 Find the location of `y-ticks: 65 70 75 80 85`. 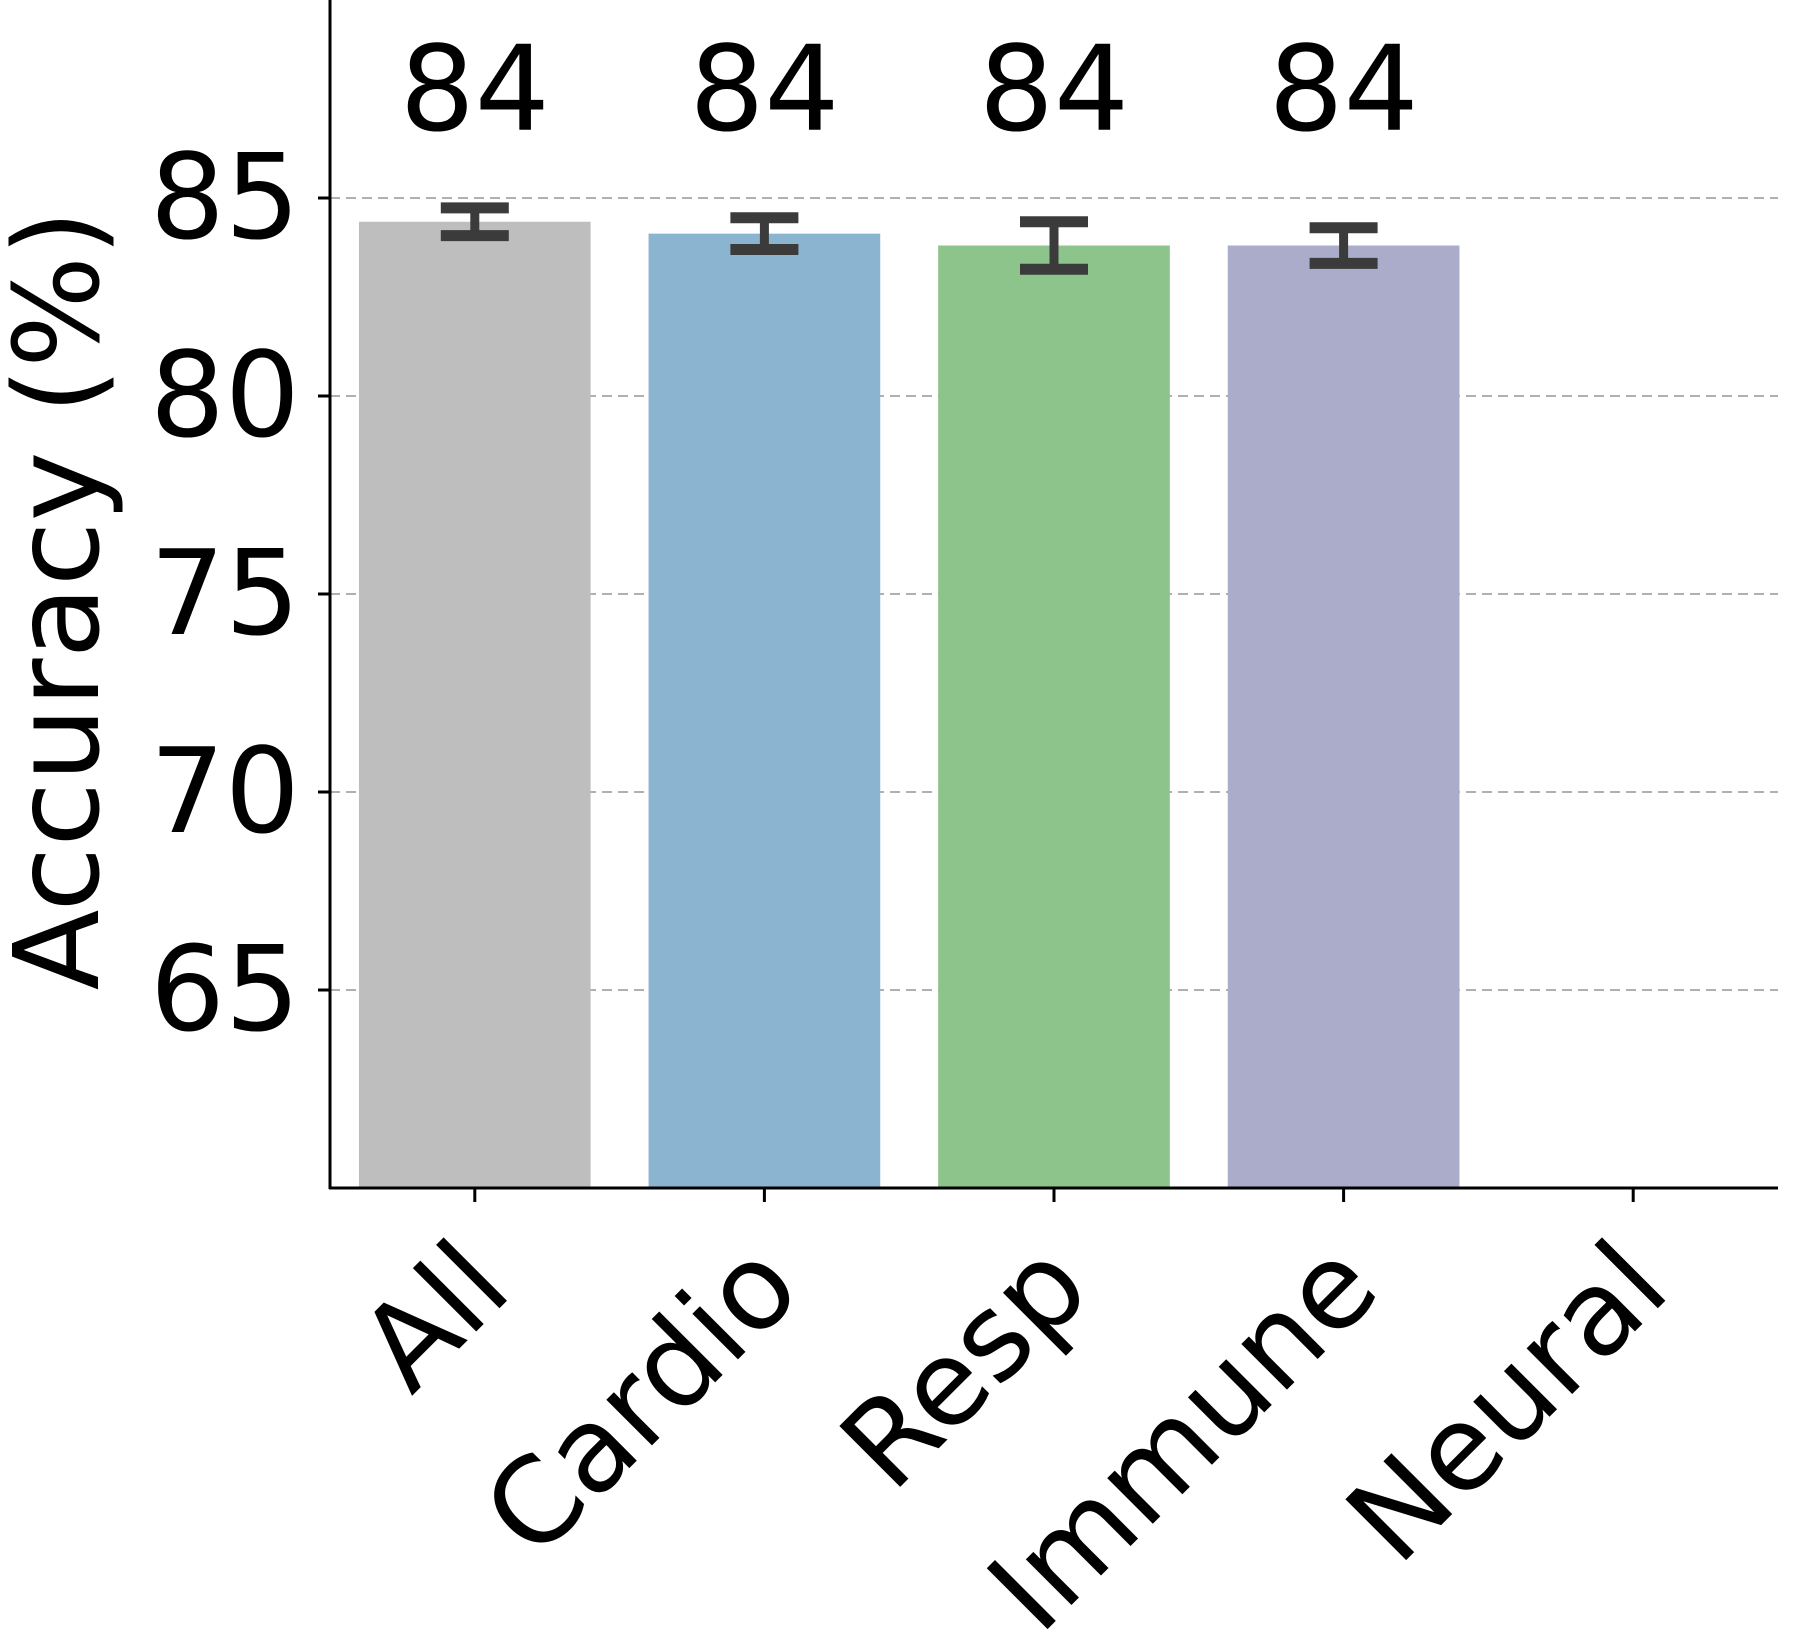

y-ticks: 65 70 75 80 85 is located at coordinates (240, 593).